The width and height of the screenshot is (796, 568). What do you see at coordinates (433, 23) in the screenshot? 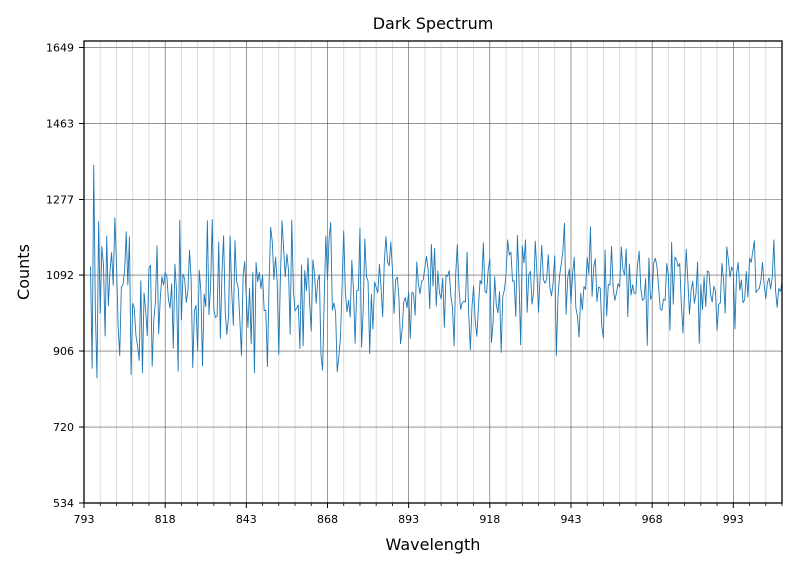
I see `chart-title: Dark Spectrum` at bounding box center [433, 23].